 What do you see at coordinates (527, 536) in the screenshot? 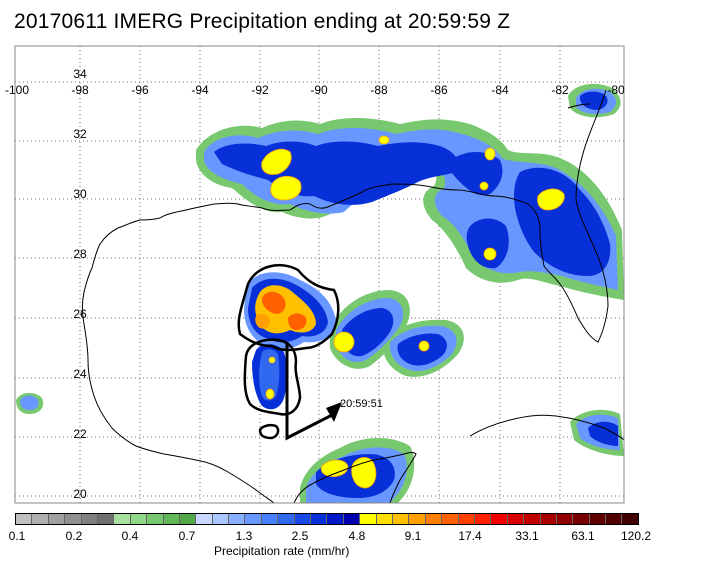
I see `colorbar-label: 33.1` at bounding box center [527, 536].